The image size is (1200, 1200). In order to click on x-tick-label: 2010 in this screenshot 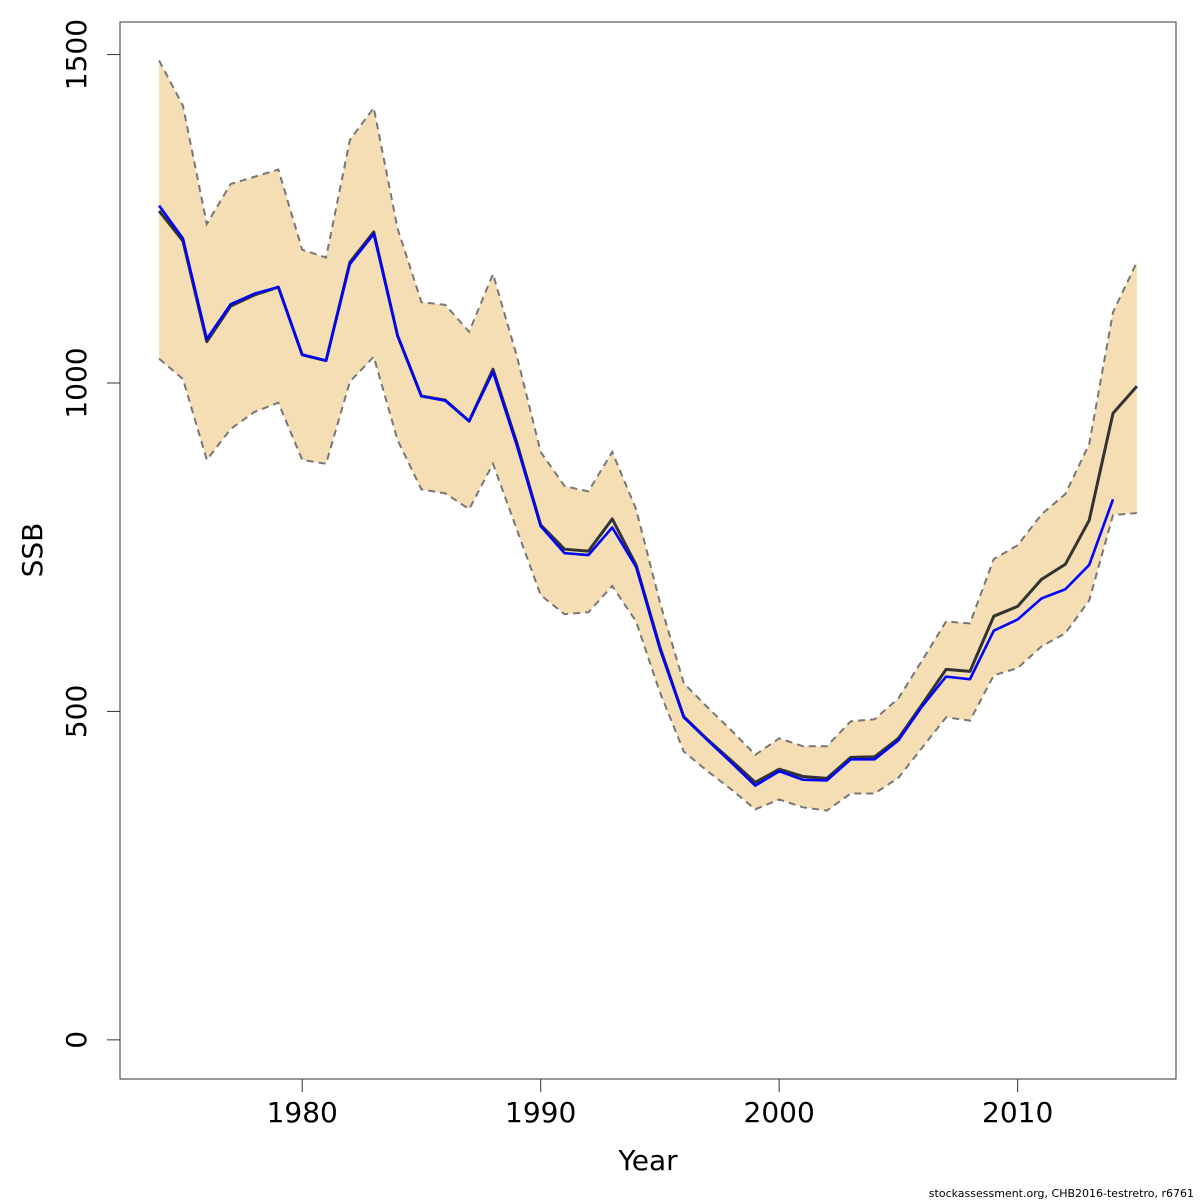, I will do `click(1017, 1112)`.